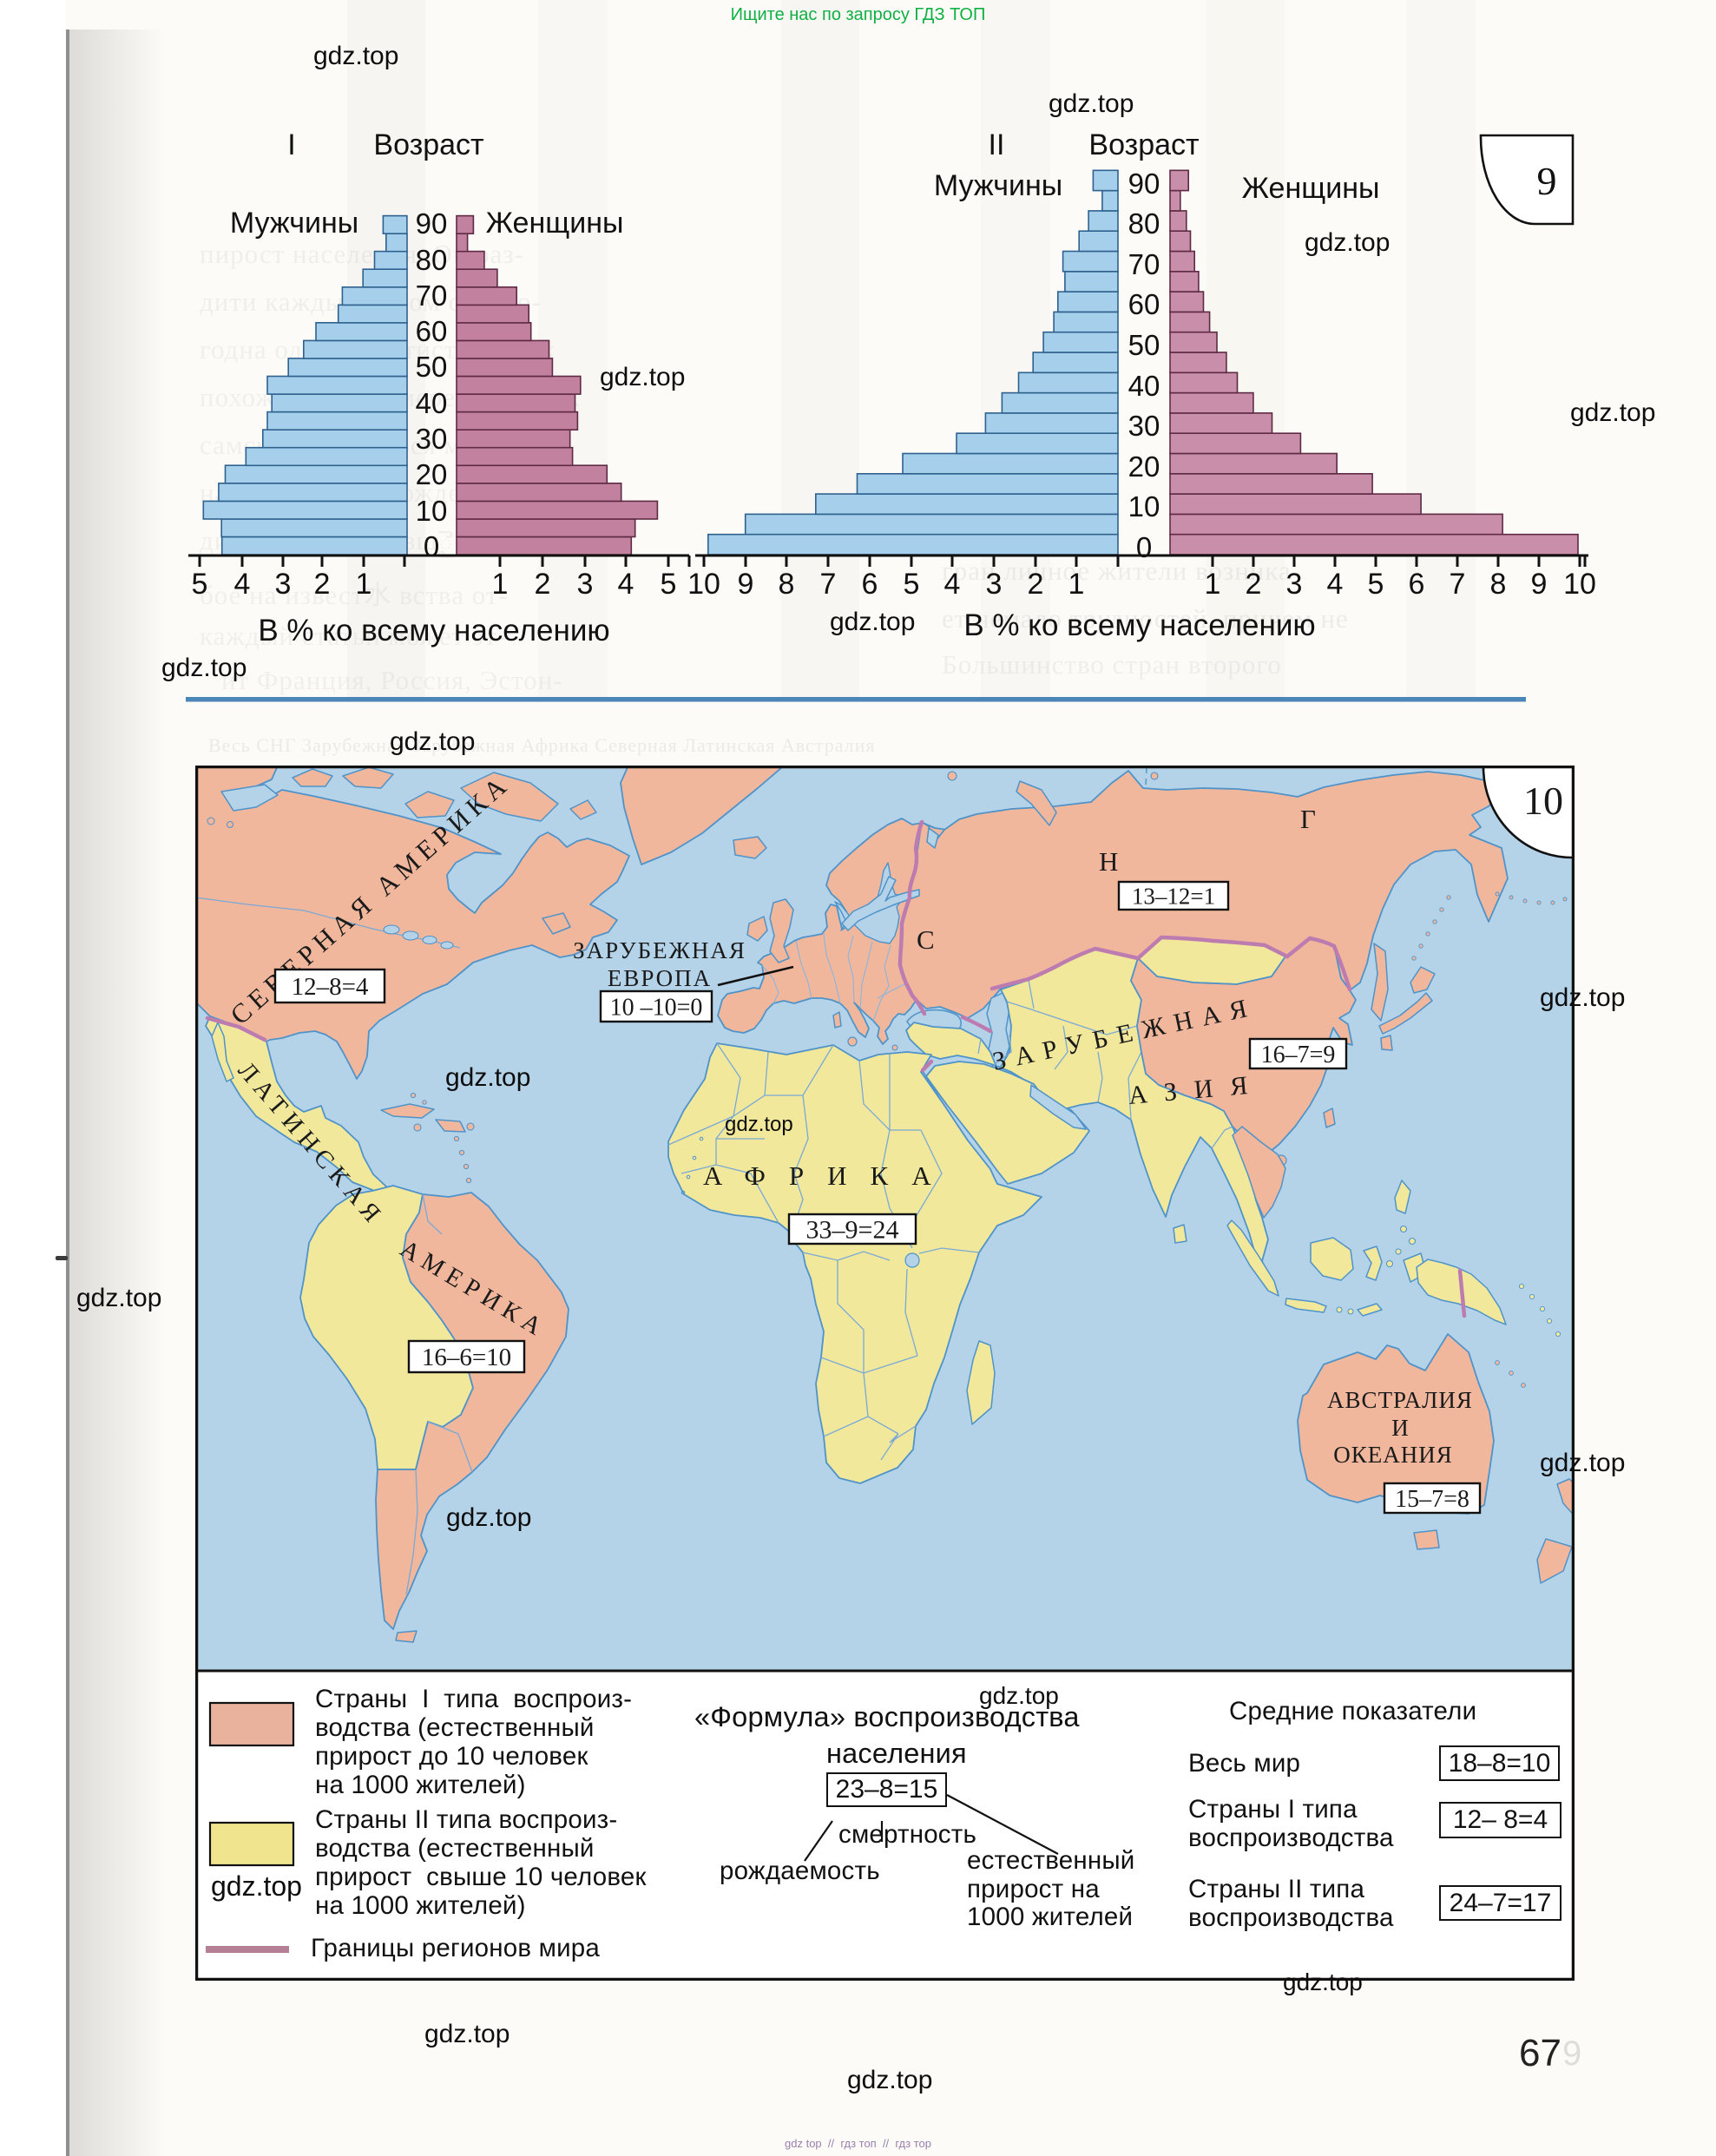 This screenshot has height=2156, width=1716. What do you see at coordinates (997, 144) in the screenshot?
I see `svg-text: II` at bounding box center [997, 144].